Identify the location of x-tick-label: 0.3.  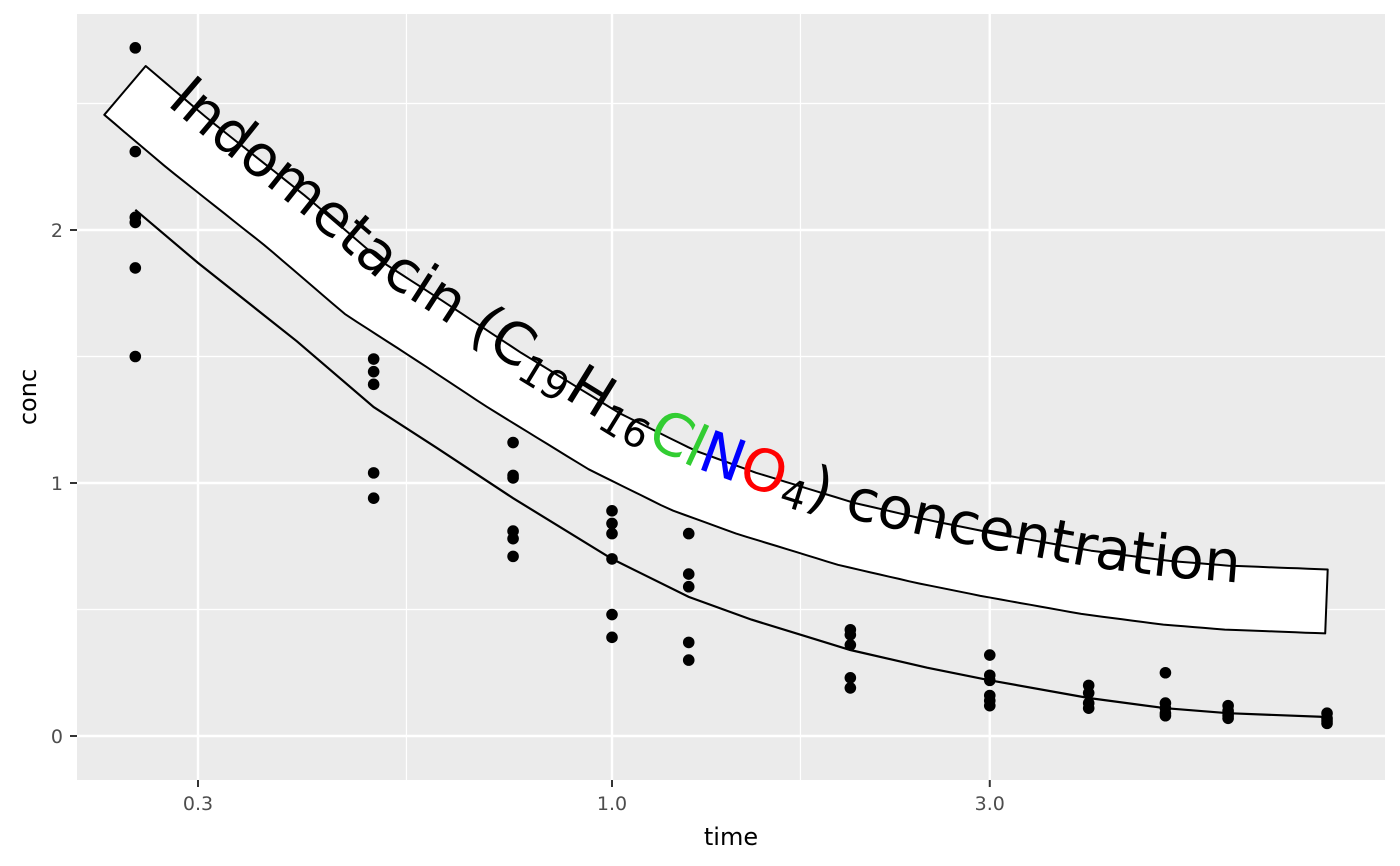
(198, 804).